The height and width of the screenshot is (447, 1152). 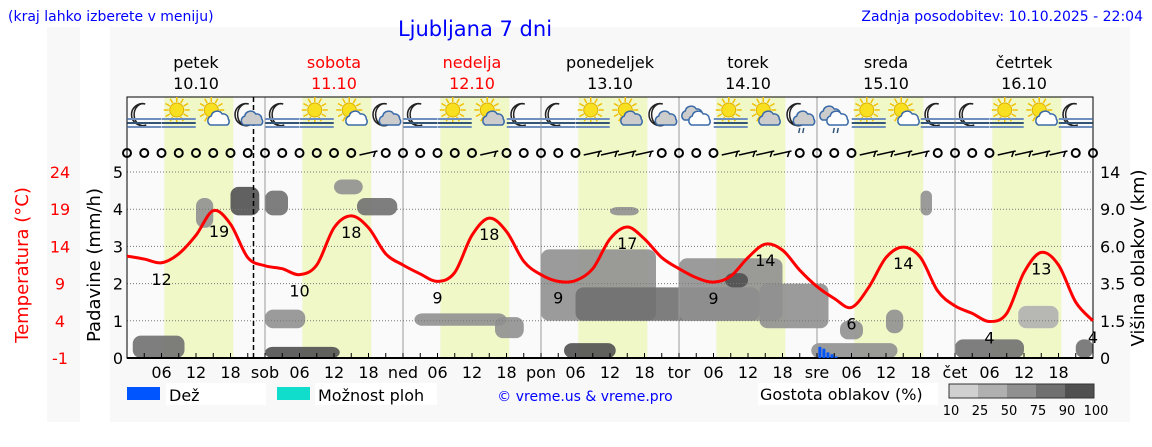 I want to click on temperature-tick-label: 4, so click(x=60, y=321).